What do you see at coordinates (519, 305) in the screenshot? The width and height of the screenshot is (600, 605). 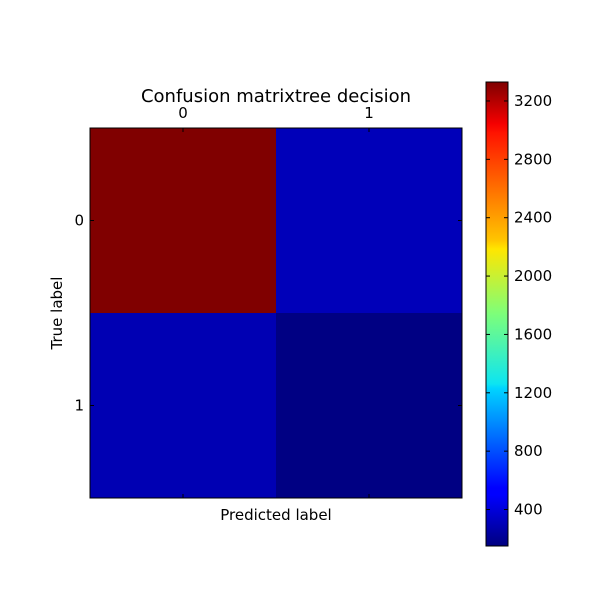 I see `colorbar-ticks: 400 800 1200 1600 2000 2400 2800 3200` at bounding box center [519, 305].